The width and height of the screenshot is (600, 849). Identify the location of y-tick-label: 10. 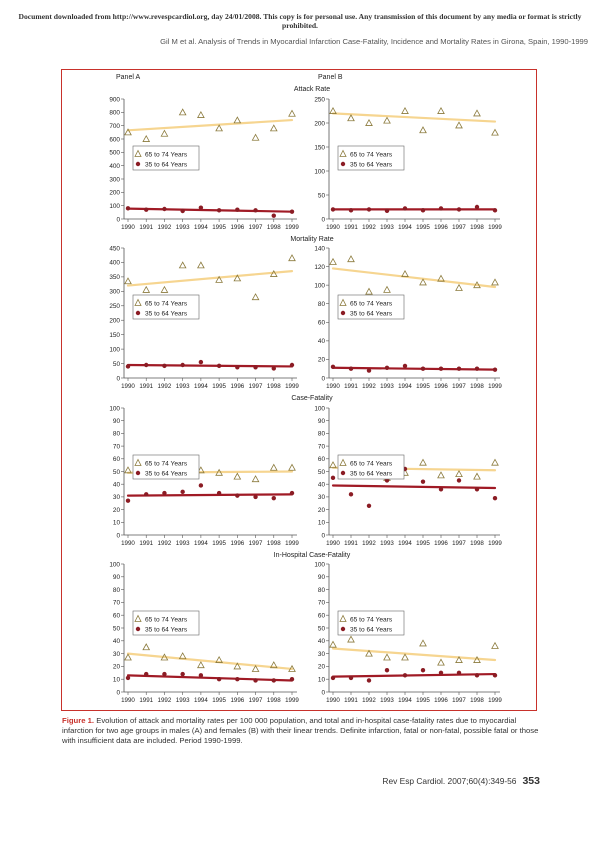
(117, 680).